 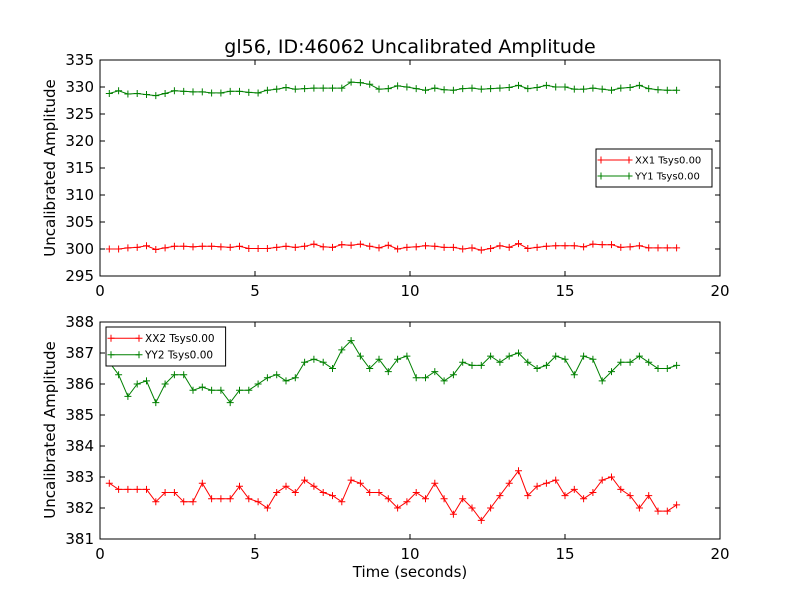 What do you see at coordinates (79, 87) in the screenshot?
I see `top-y-tick-label: 330` at bounding box center [79, 87].